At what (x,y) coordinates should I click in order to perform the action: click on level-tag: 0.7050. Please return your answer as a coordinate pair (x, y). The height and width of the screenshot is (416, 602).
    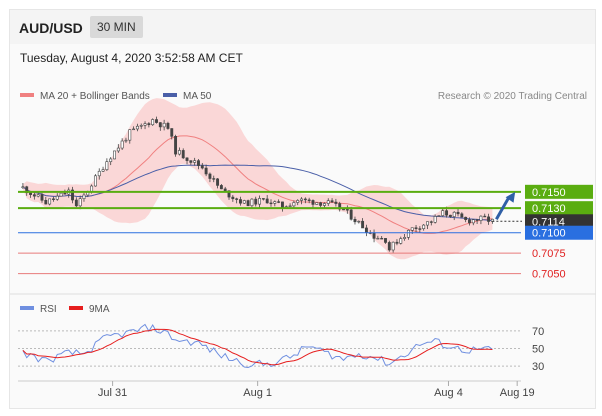
    Looking at the image, I should click on (549, 275).